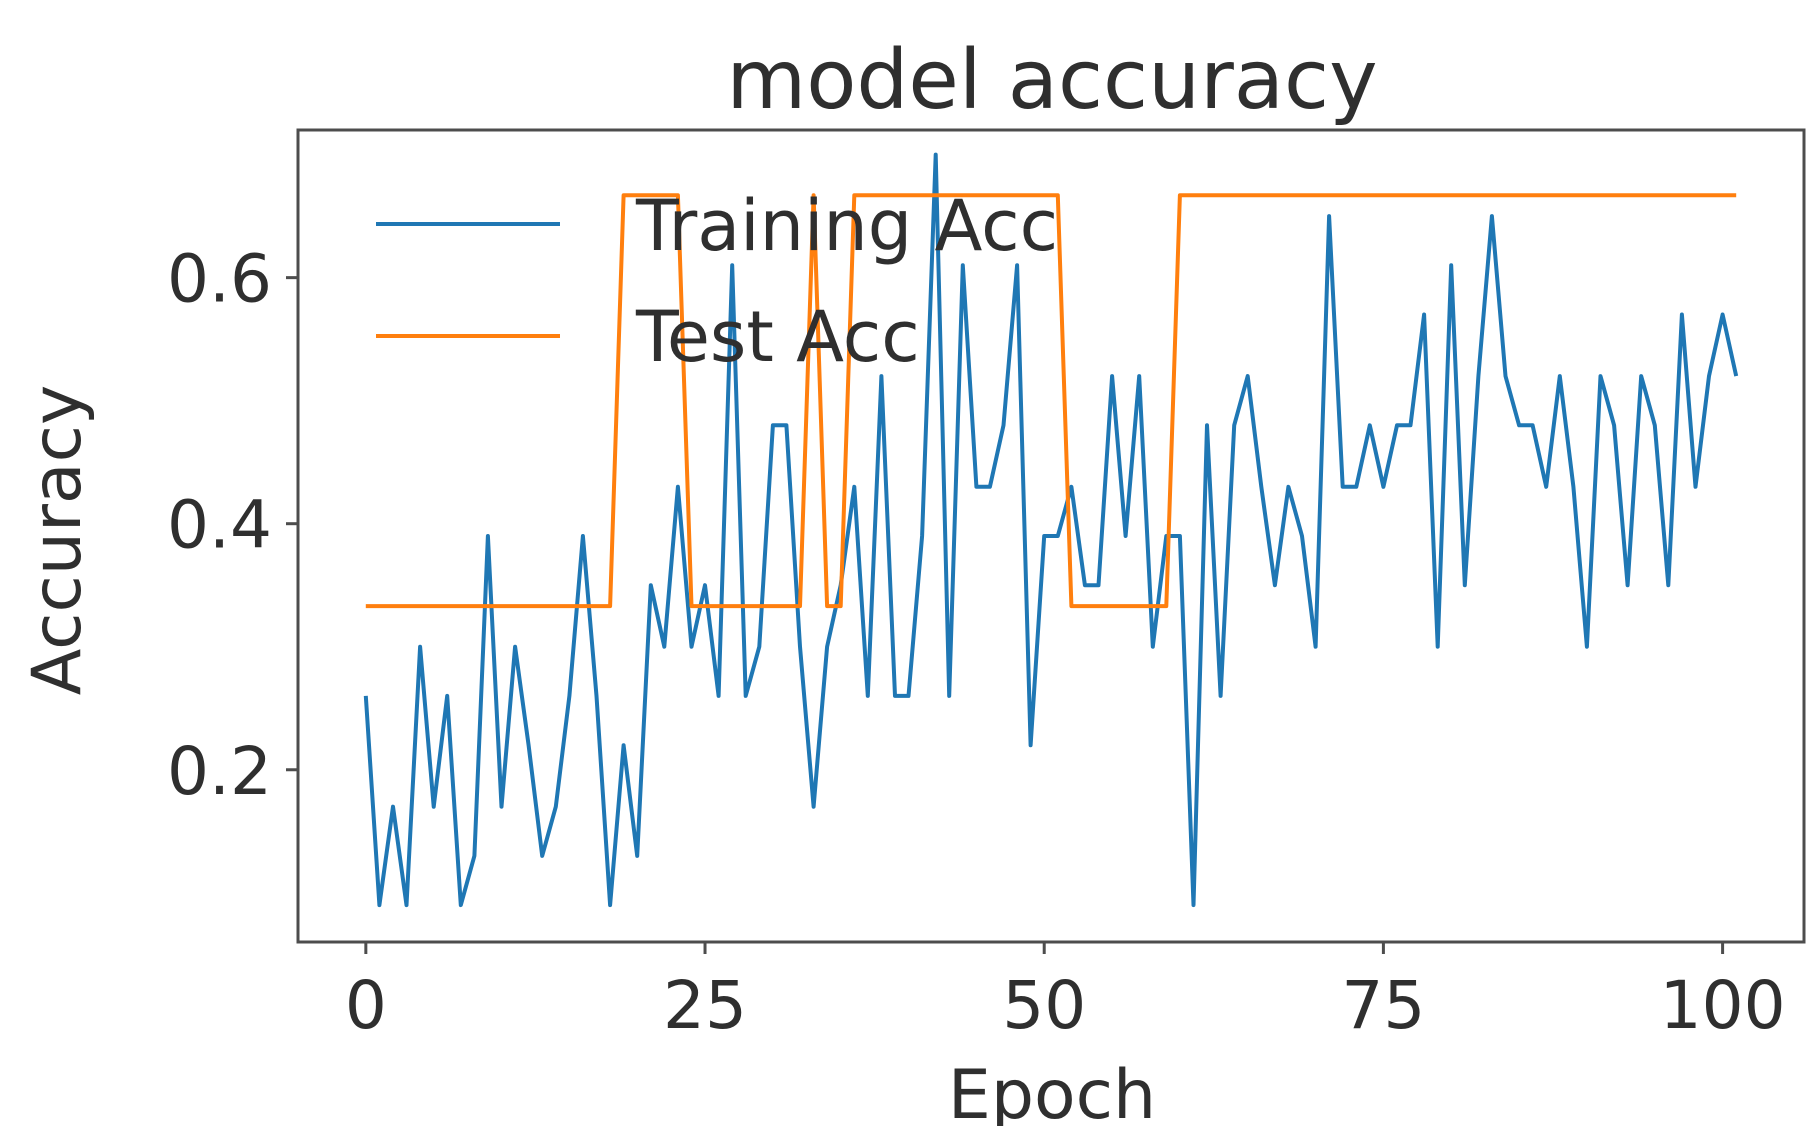 This screenshot has height=1126, width=1817. Describe the element at coordinates (366, 1005) in the screenshot. I see `x-tick-label: 0` at that location.